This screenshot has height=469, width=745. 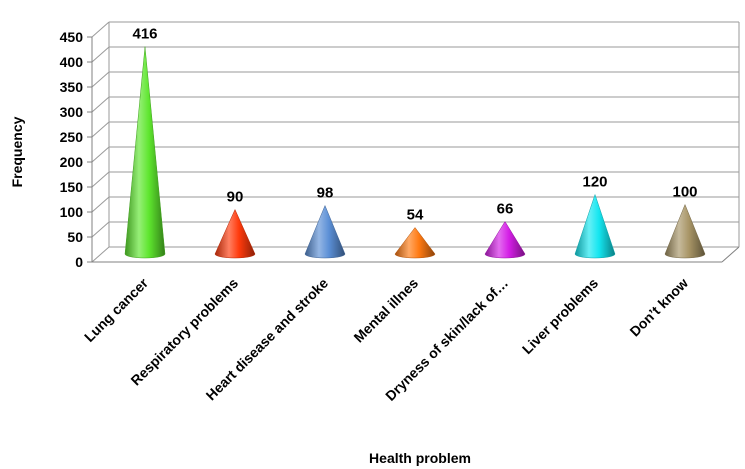 What do you see at coordinates (505, 209) in the screenshot?
I see `data-label: 66` at bounding box center [505, 209].